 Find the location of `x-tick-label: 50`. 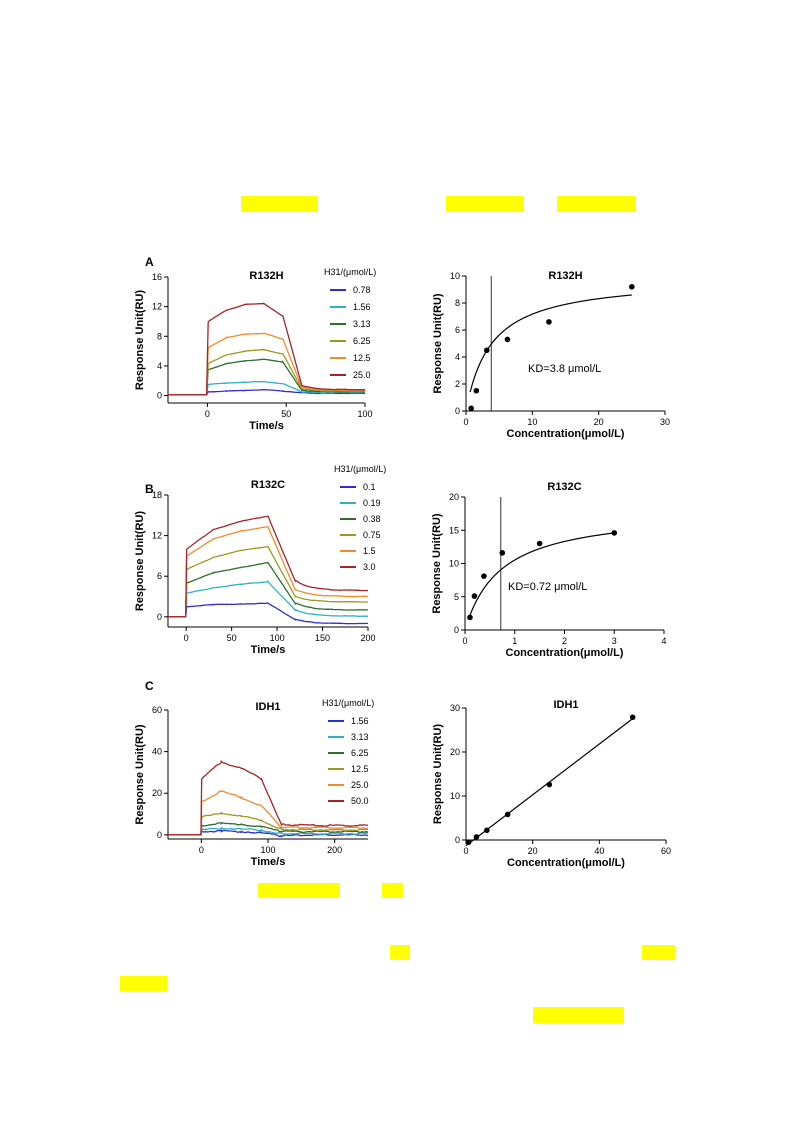

x-tick-label: 50 is located at coordinates (232, 638).